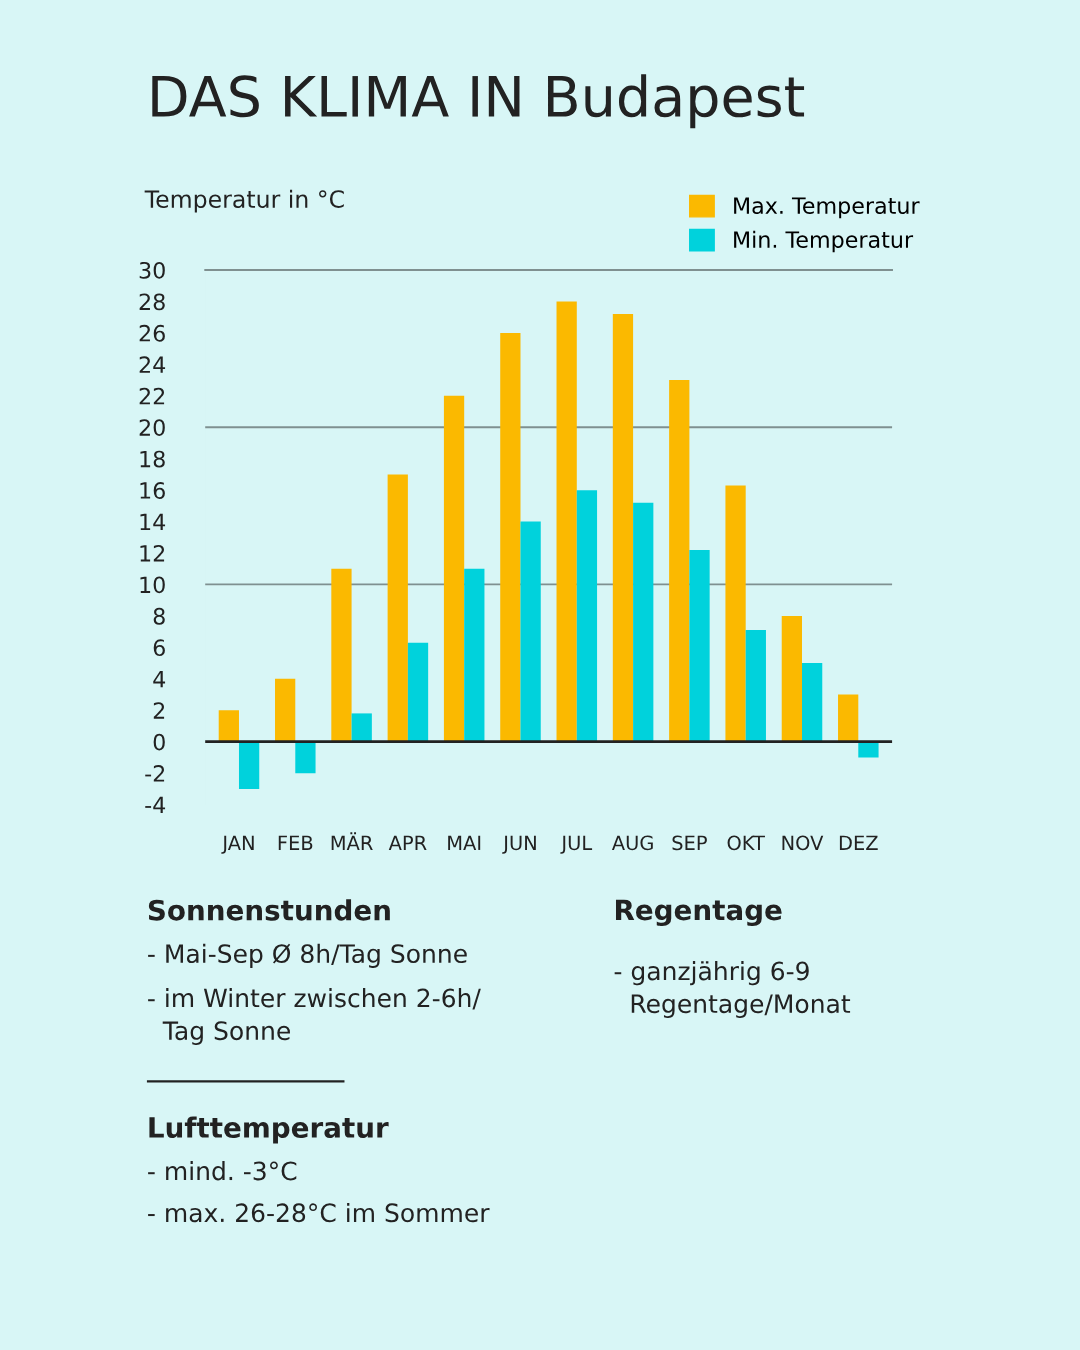 The height and width of the screenshot is (1350, 1080). I want to click on y-tick-label: 0, so click(159, 742).